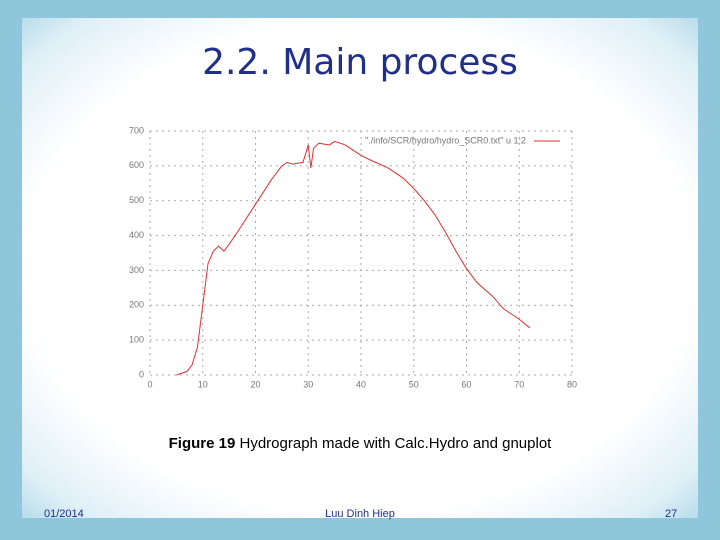 The image size is (720, 540). What do you see at coordinates (136, 200) in the screenshot?
I see `y-tick-label: 500` at bounding box center [136, 200].